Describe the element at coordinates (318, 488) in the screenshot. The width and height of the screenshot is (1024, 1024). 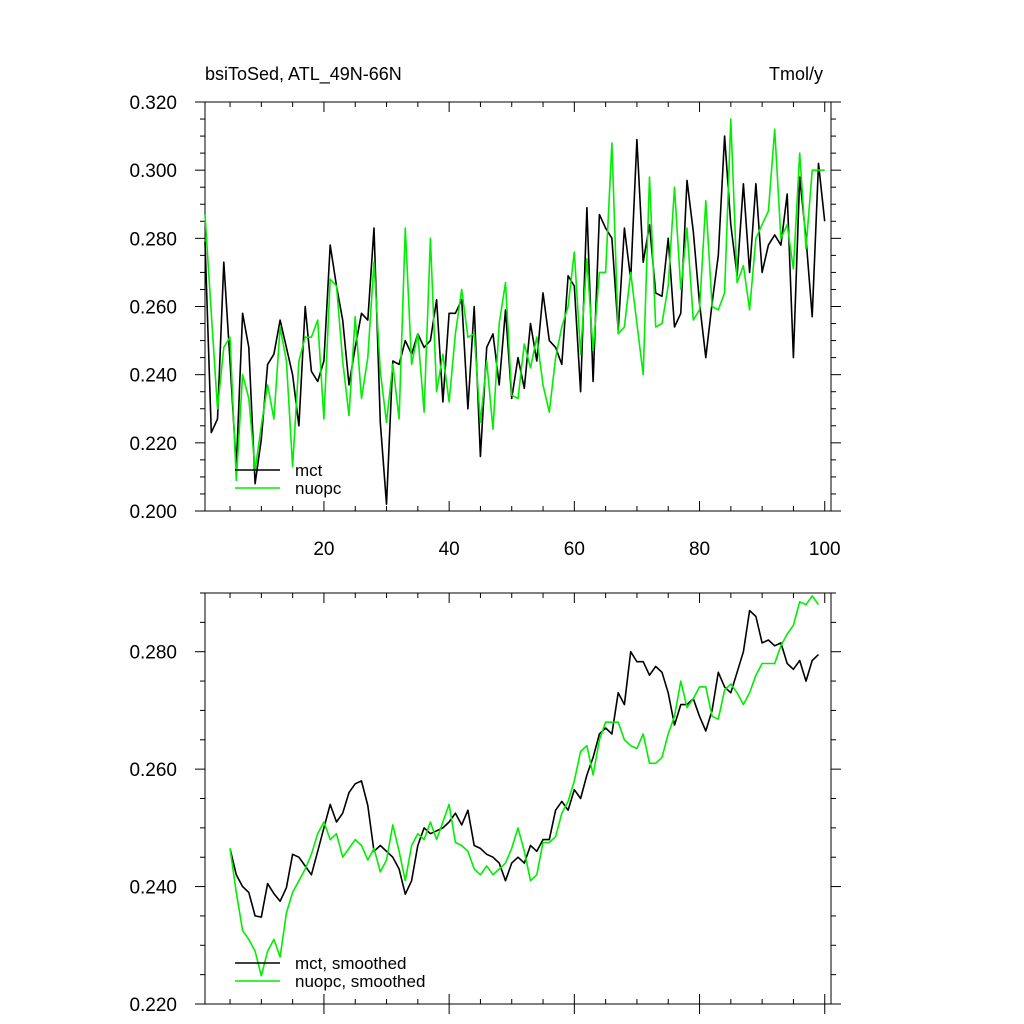
I see `legend-label: nuopc` at that location.